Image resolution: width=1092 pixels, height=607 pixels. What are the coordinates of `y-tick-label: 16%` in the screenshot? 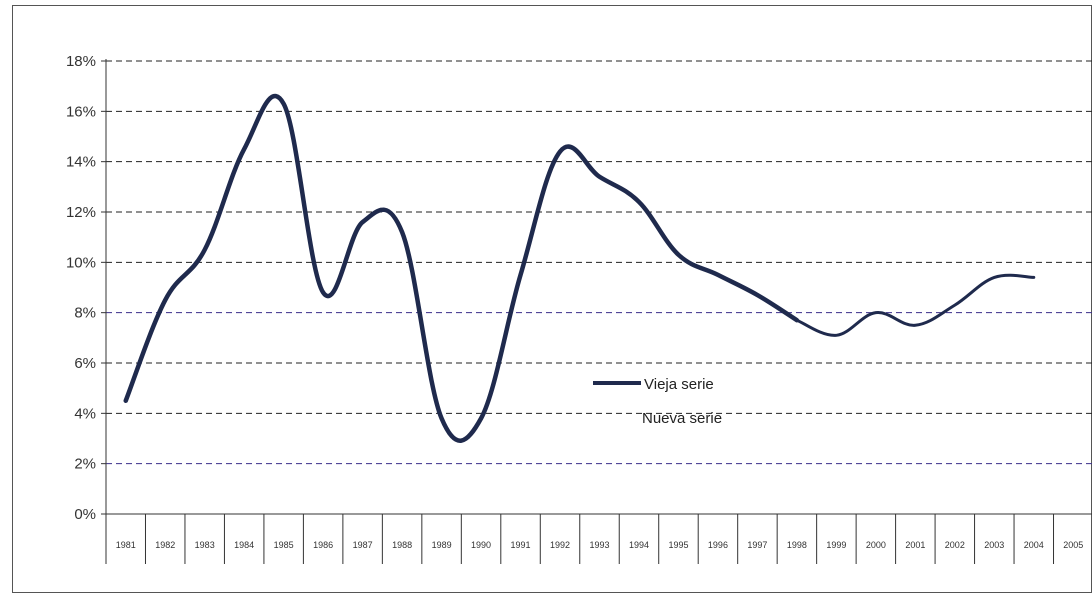 It's located at (81, 111).